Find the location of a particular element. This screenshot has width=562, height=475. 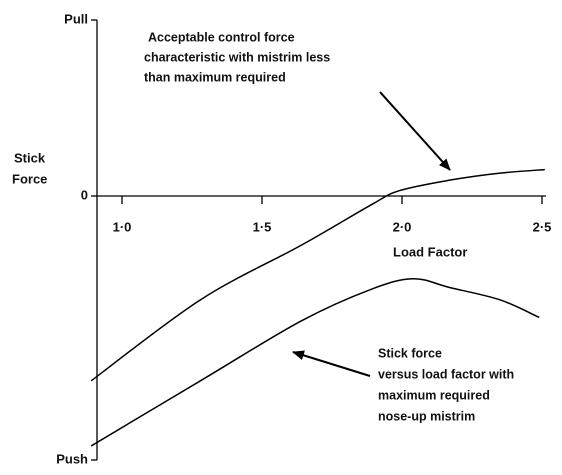

x-tick-label: 1·0 is located at coordinates (122, 226).